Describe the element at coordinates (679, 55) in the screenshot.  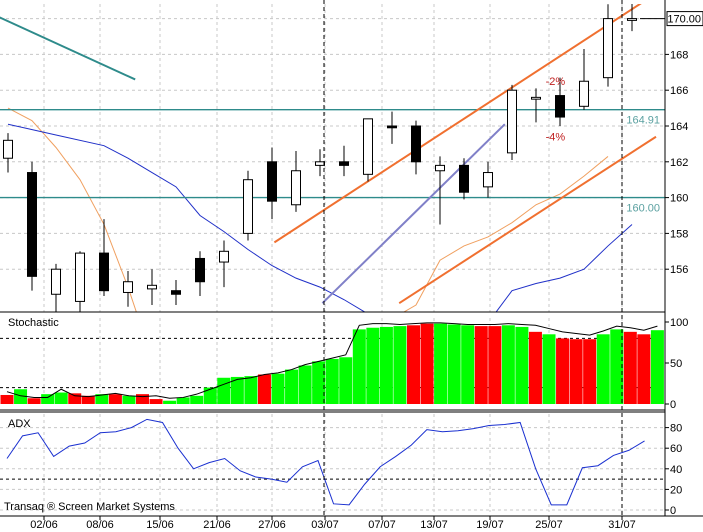
I see `price-tick-label: 168` at that location.